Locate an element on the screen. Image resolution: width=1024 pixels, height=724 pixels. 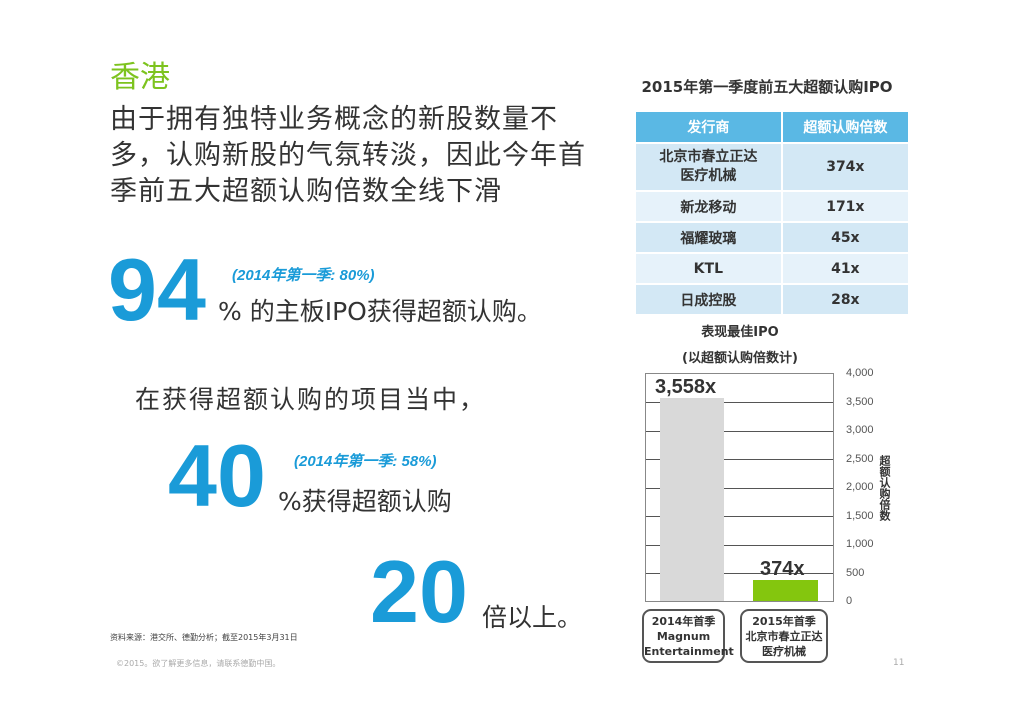
page-number: 11 is located at coordinates (899, 663).